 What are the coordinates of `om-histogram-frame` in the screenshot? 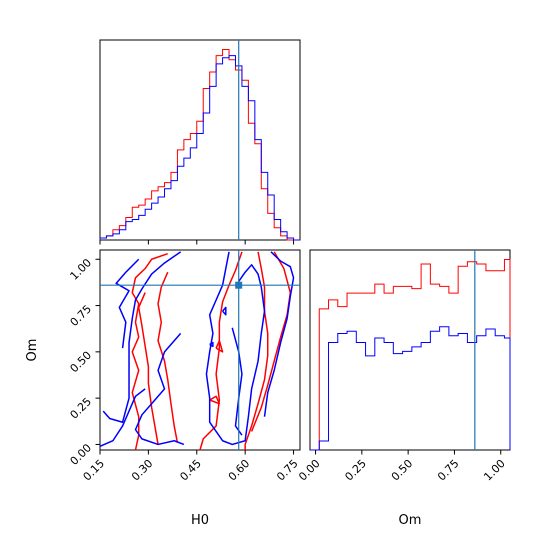 It's located at (410, 350).